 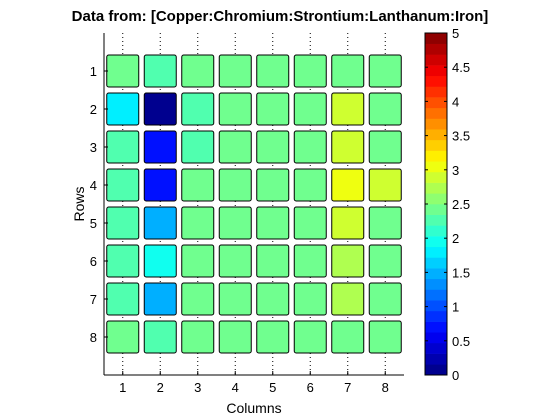 What do you see at coordinates (93, 261) in the screenshot?
I see `y-tick-label: 6` at bounding box center [93, 261].